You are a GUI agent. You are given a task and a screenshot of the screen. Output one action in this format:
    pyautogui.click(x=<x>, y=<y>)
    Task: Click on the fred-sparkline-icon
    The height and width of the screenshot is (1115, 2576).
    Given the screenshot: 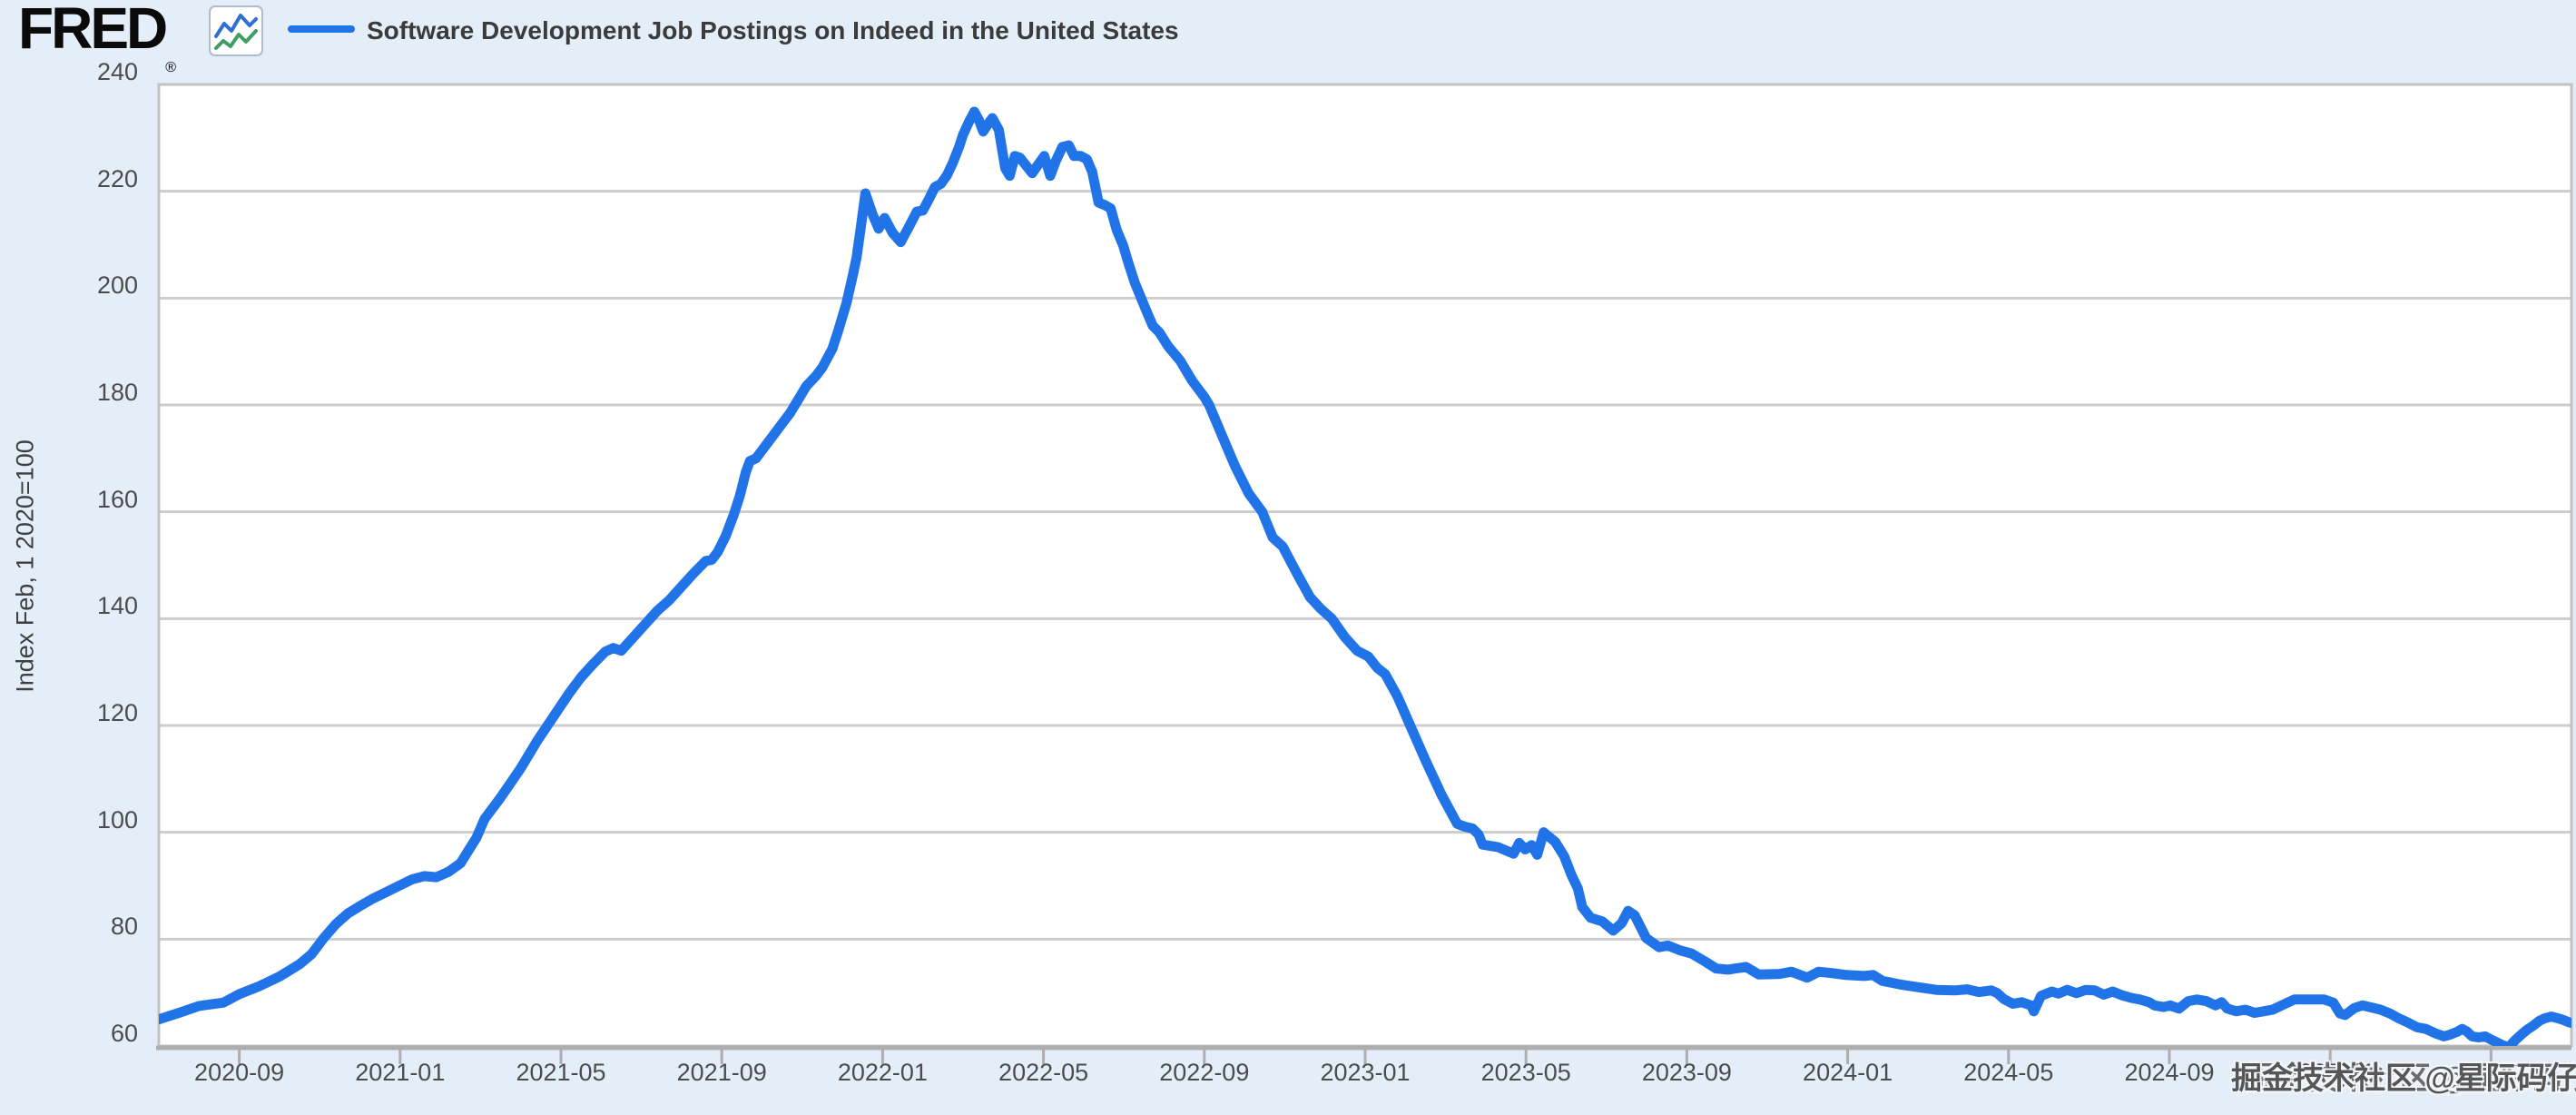 What is the action you would take?
    pyautogui.click(x=236, y=30)
    